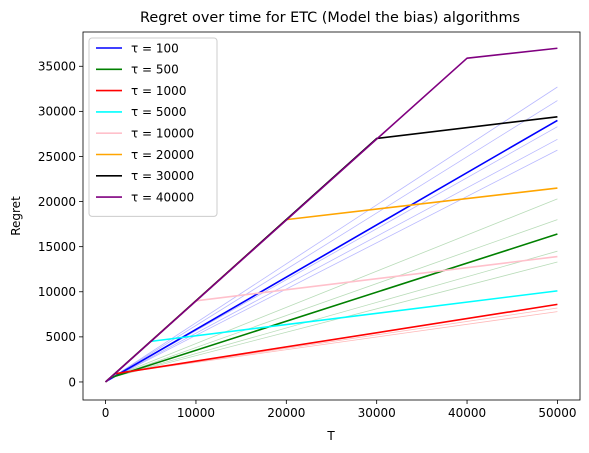 The width and height of the screenshot is (589, 453). What do you see at coordinates (57, 202) in the screenshot?
I see `y-tick-label: 20000` at bounding box center [57, 202].